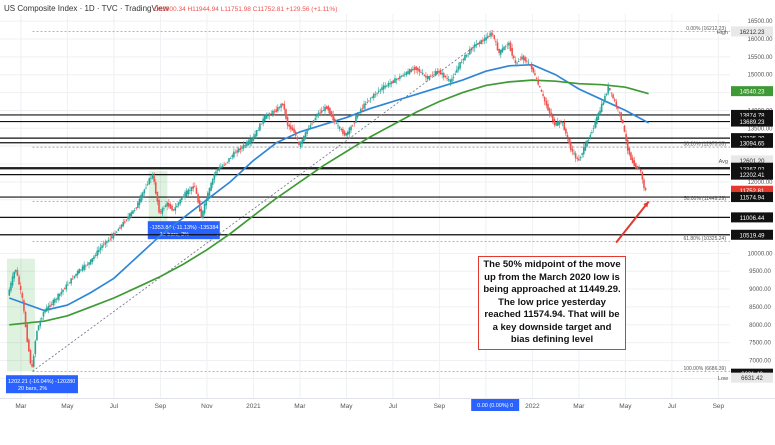  Describe the element at coordinates (646, 204) in the screenshot. I see `arrow-head` at that location.